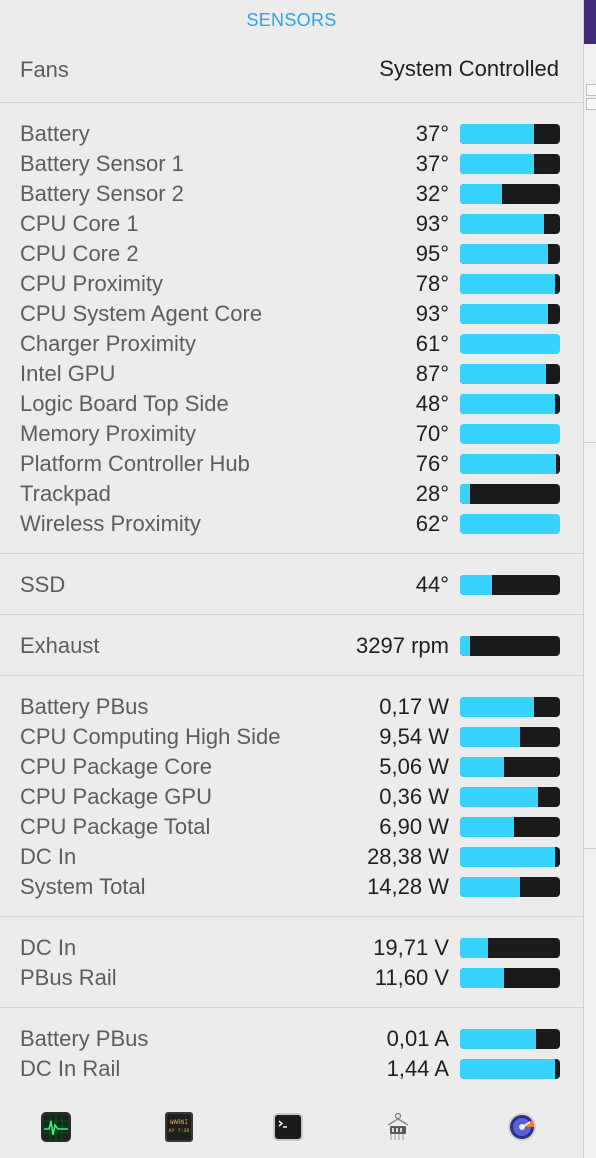 Image resolution: width=596 pixels, height=1158 pixels. What do you see at coordinates (291, 947) in the screenshot?
I see `sensor-row: DC In 19,71 V` at bounding box center [291, 947].